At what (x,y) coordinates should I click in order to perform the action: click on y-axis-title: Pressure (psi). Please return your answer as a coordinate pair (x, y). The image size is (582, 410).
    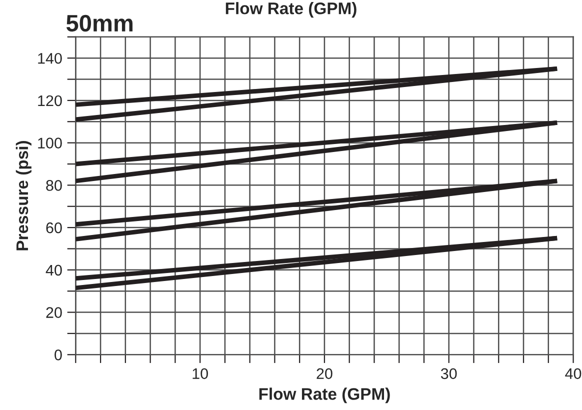
    Looking at the image, I should click on (24, 195).